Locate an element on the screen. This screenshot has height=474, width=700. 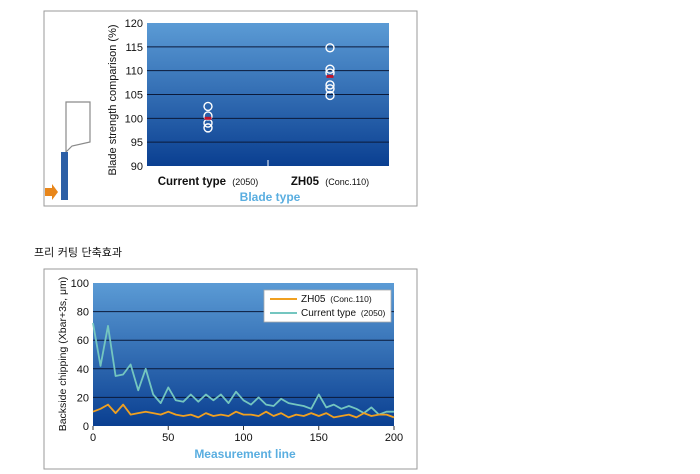
y-tick-labels: 90 95 100 105 110 115 120 is located at coordinates (134, 95).